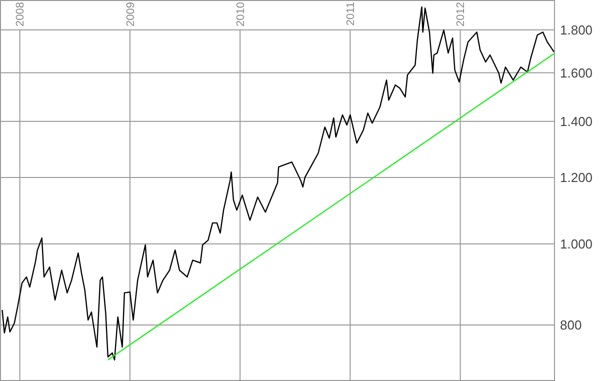  Describe the element at coordinates (571, 325) in the screenshot. I see `y-tick-label: 800` at that location.